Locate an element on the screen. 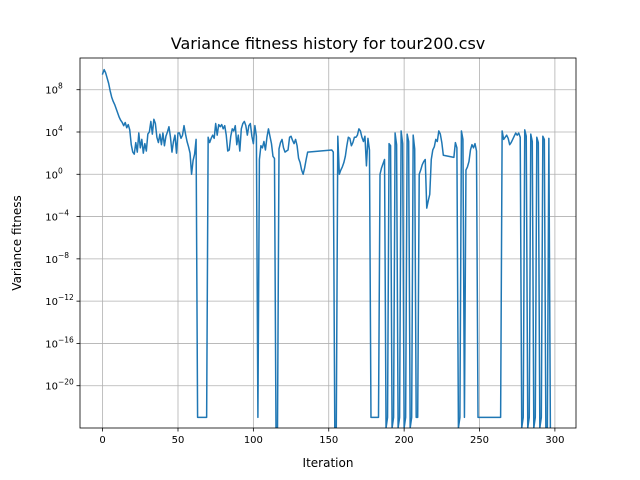 This screenshot has height=480, width=640. x-tick-label: 0 is located at coordinates (102, 440).